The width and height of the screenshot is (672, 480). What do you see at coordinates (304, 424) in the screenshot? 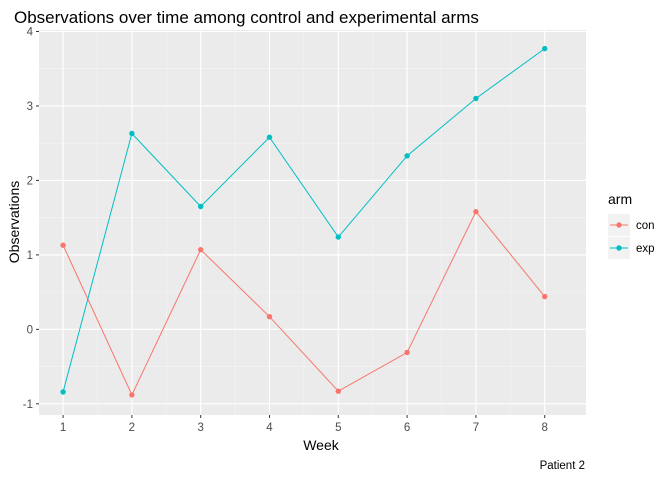
I see `x-axis-ticks: 1 2 3 4 5 6 7 8` at bounding box center [304, 424].